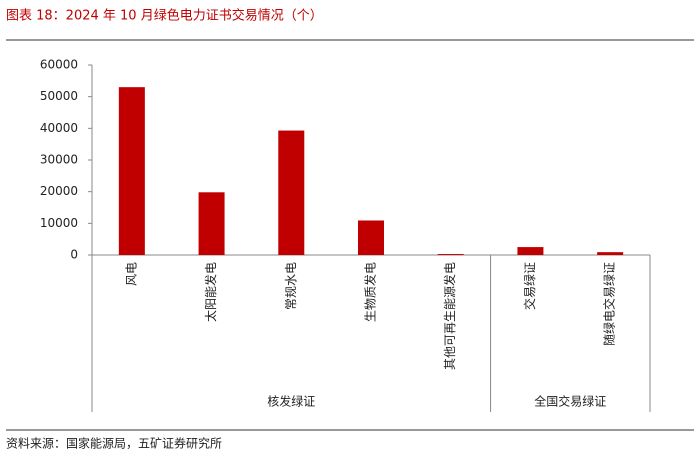  I want to click on group-label: 全国交易绿证, so click(570, 401).